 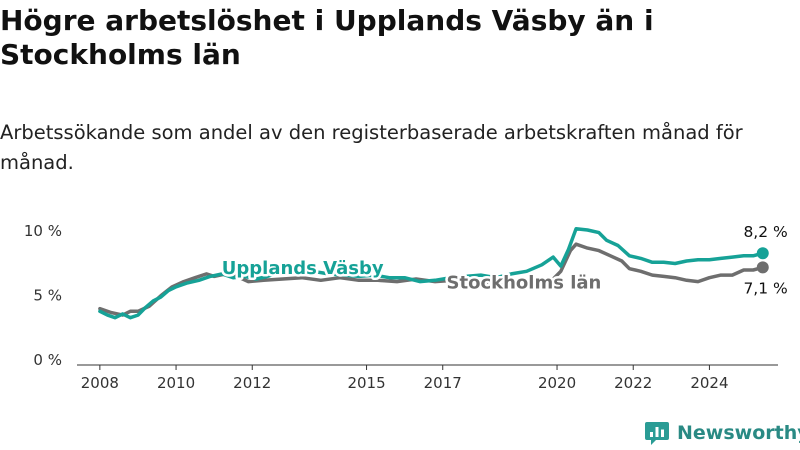 I want to click on series-end-label: 8,2 %, so click(x=765, y=232).